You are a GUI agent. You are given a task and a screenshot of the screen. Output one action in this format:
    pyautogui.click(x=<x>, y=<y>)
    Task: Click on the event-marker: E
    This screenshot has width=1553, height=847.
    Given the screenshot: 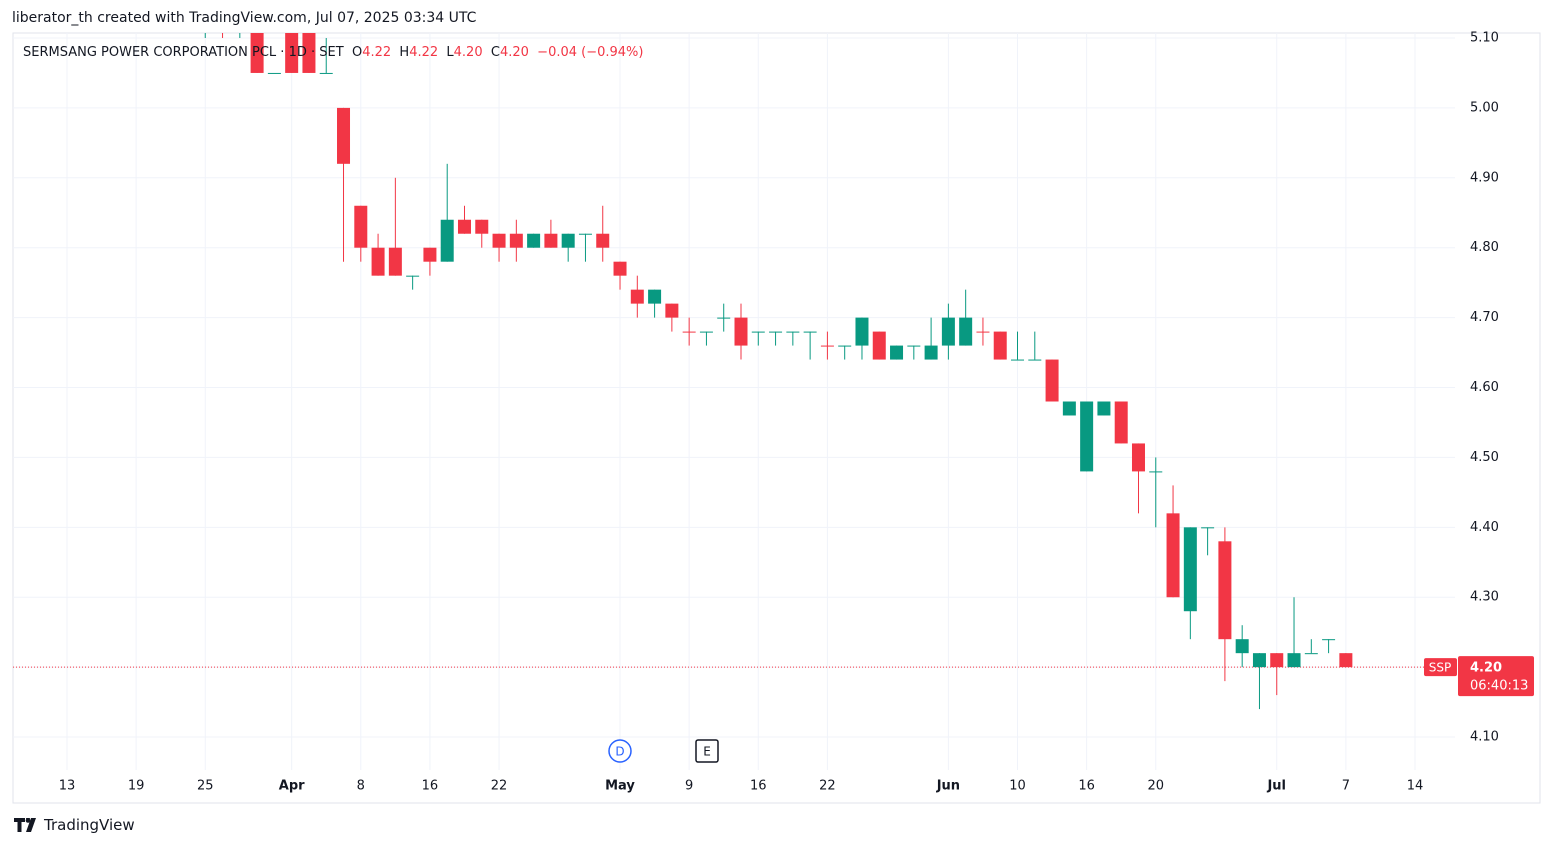 What is the action you would take?
    pyautogui.click(x=707, y=751)
    